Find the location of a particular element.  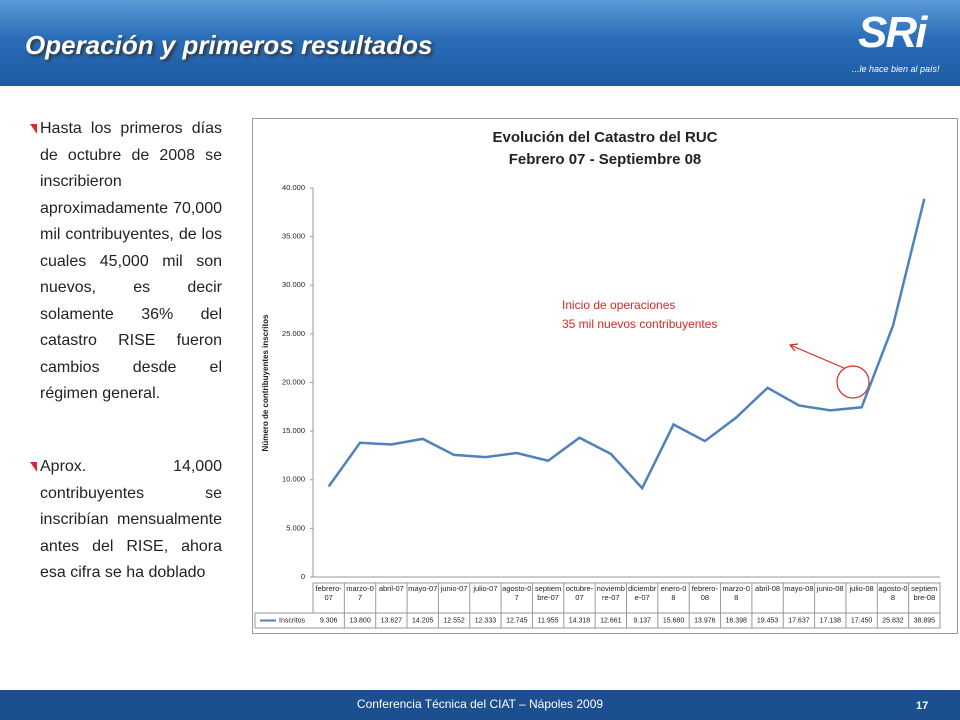

value-label: 9.306 is located at coordinates (329, 620).